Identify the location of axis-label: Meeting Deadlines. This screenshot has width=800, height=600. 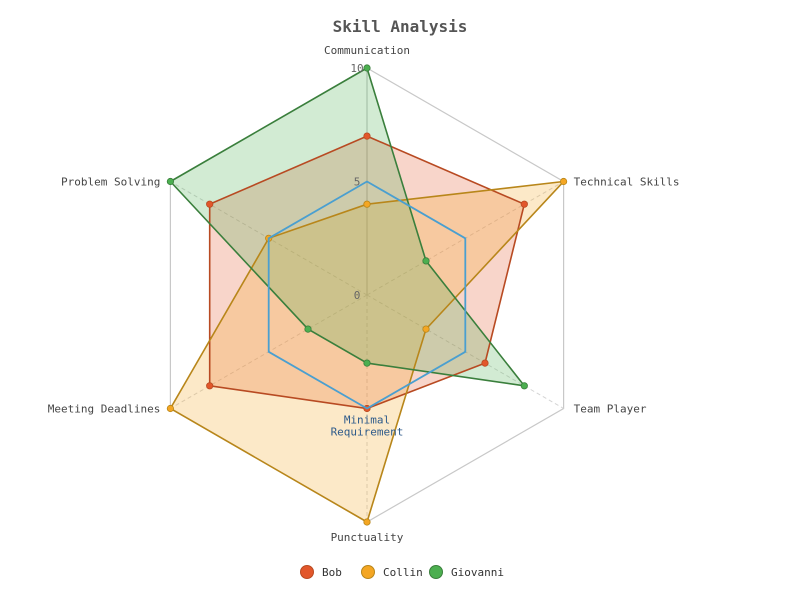
(104, 409).